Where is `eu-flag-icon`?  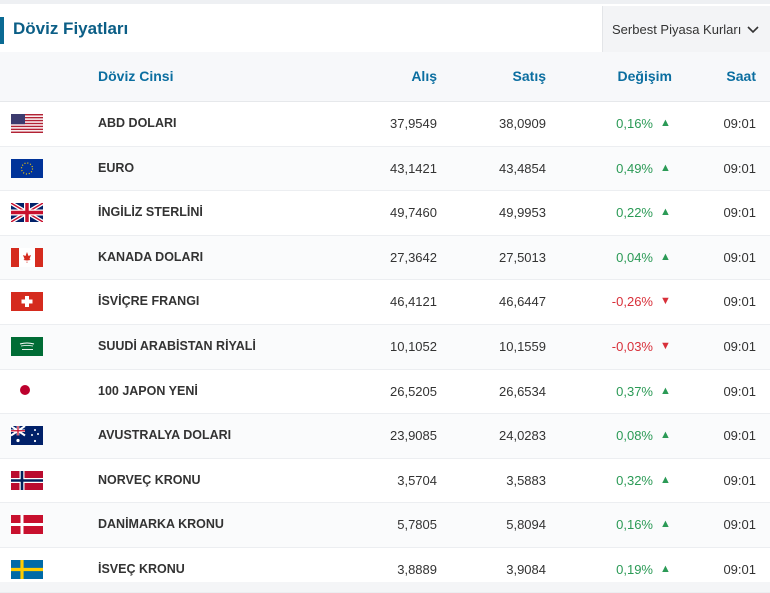 eu-flag-icon is located at coordinates (27, 168).